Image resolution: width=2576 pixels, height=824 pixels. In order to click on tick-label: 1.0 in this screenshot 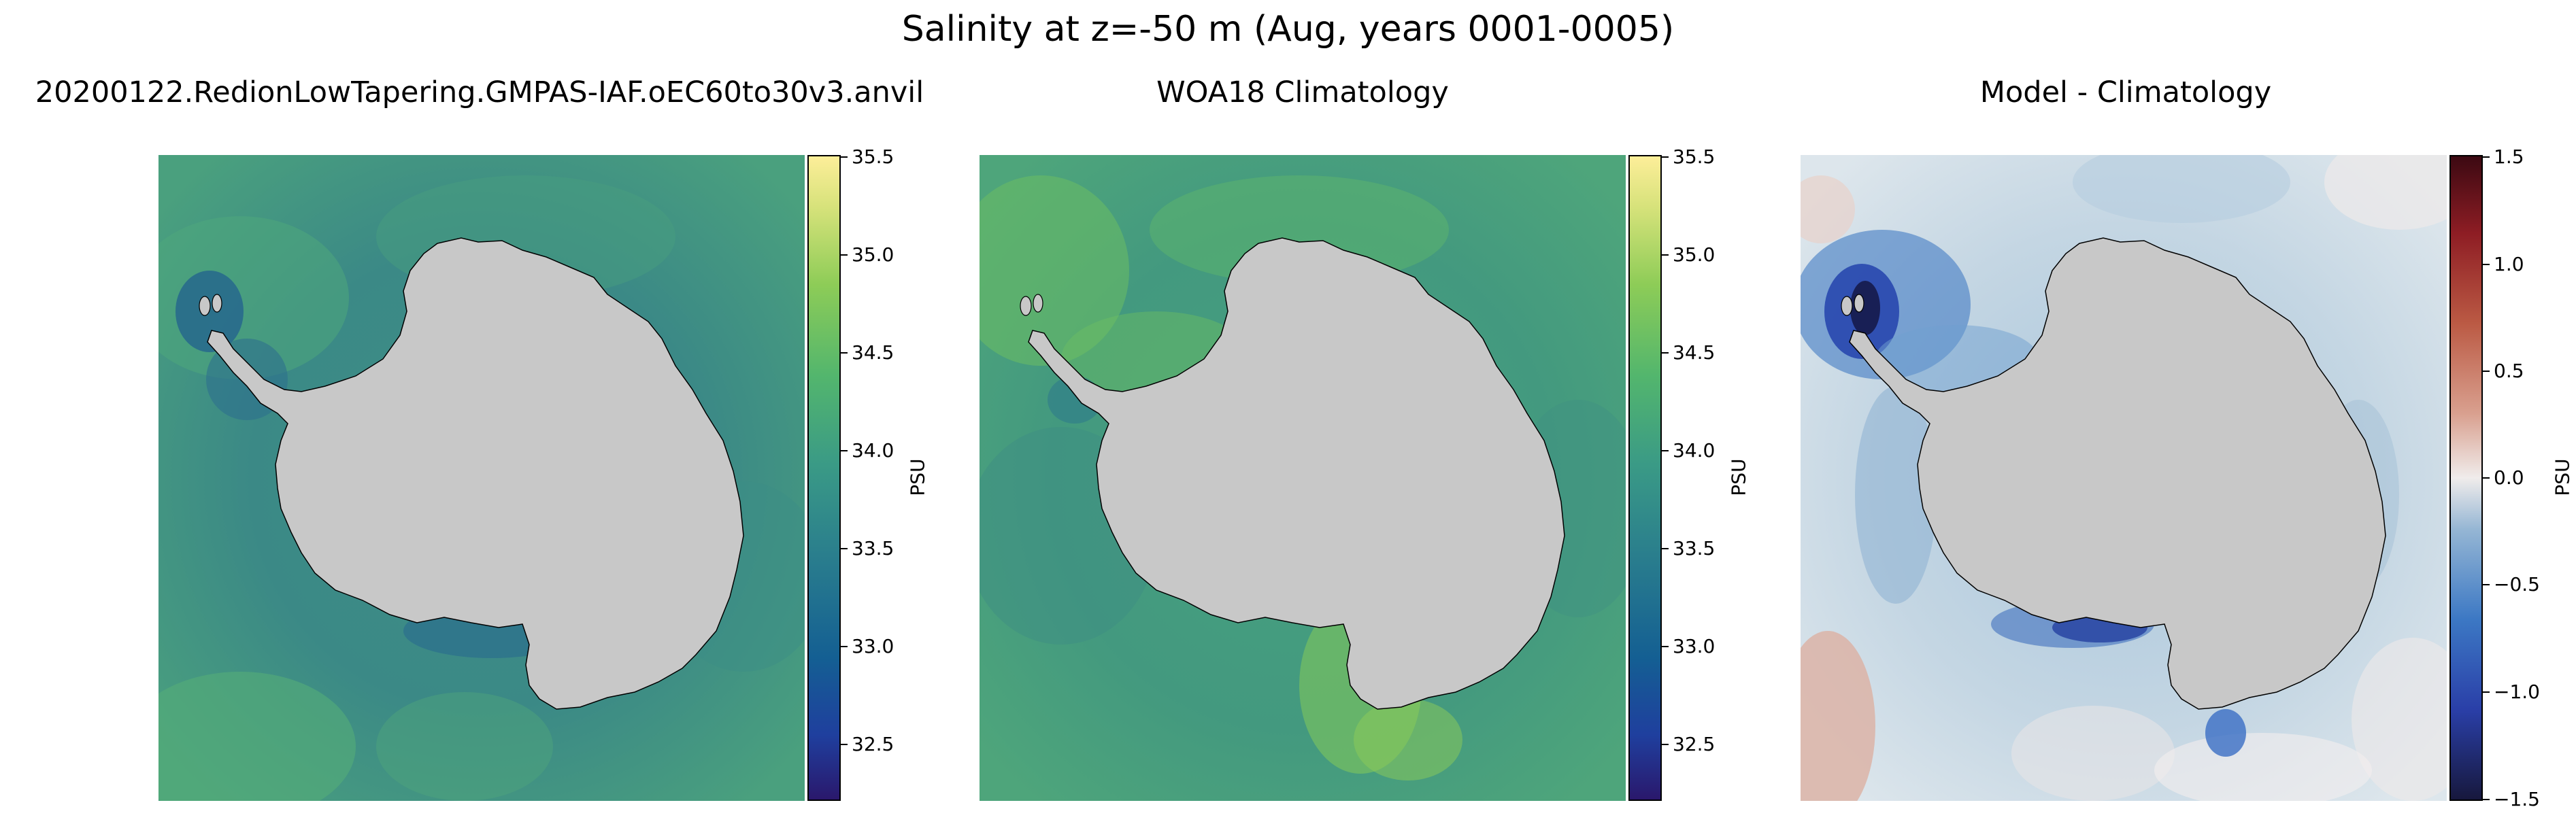, I will do `click(2509, 264)`.